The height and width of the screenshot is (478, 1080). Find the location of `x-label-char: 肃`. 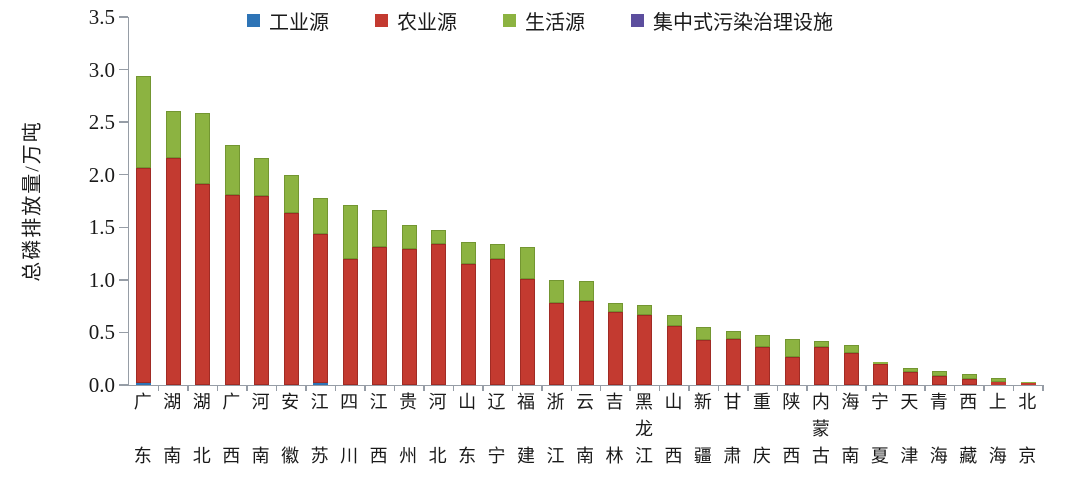

x-label-char: 肃 is located at coordinates (732, 456).